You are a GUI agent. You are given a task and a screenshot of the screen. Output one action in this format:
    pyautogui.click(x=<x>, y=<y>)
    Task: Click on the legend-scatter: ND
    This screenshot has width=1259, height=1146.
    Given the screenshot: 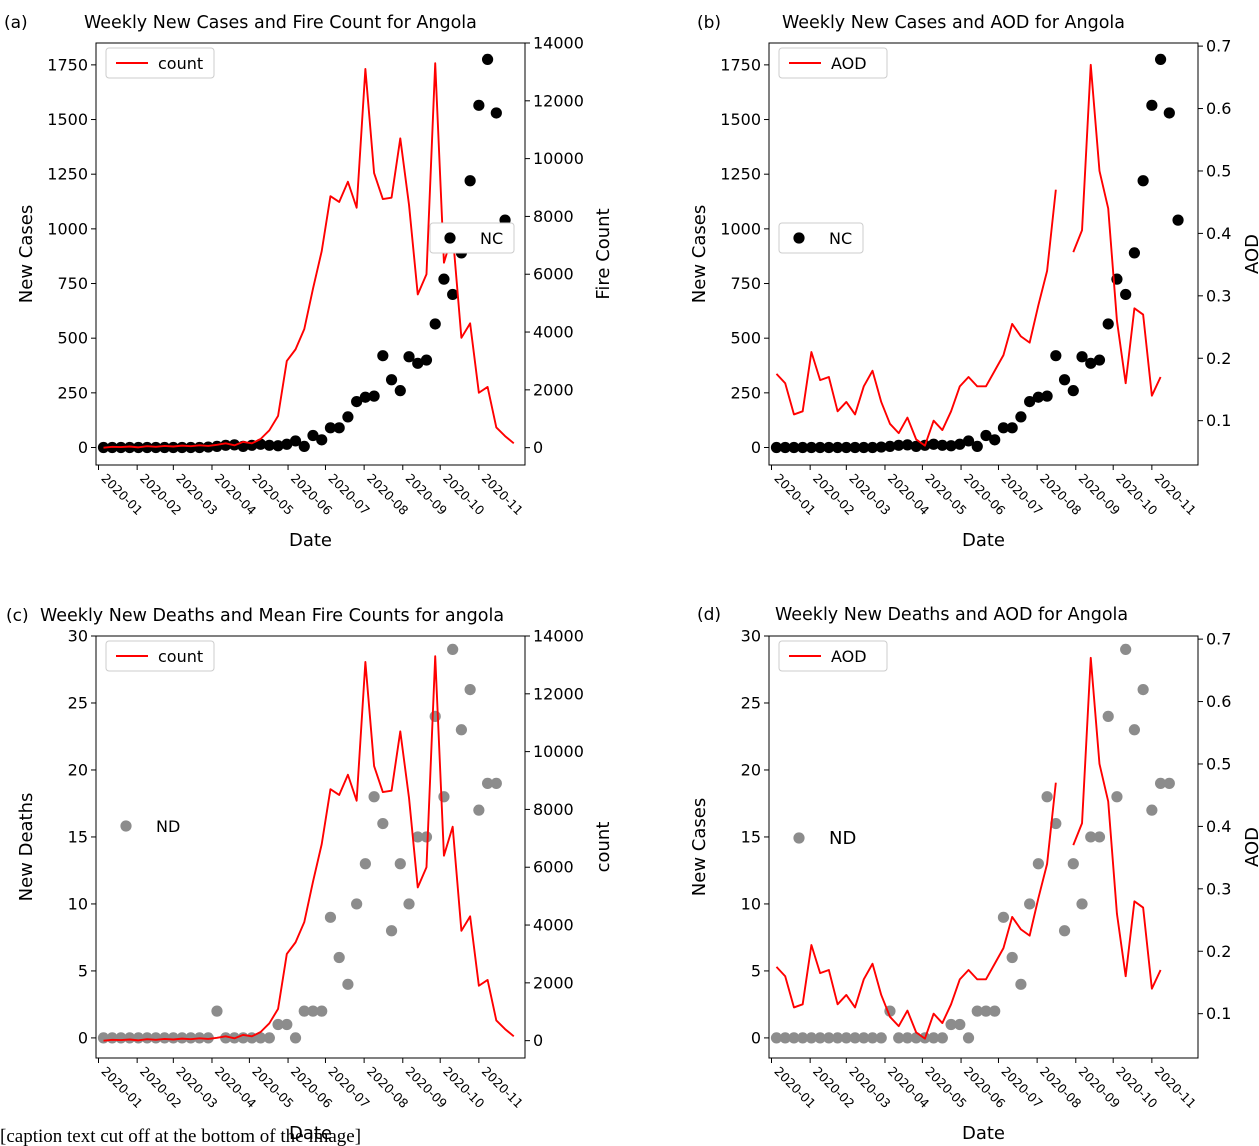 What is the action you would take?
    pyautogui.click(x=150, y=826)
    